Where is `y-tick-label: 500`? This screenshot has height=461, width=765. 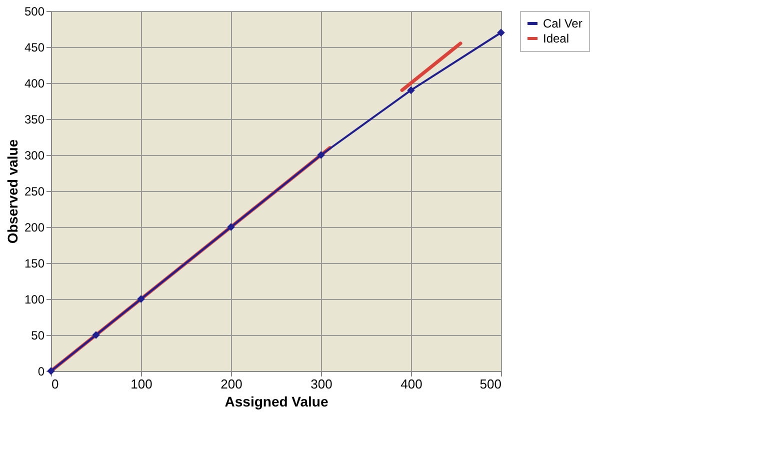 y-tick-label: 500 is located at coordinates (34, 11).